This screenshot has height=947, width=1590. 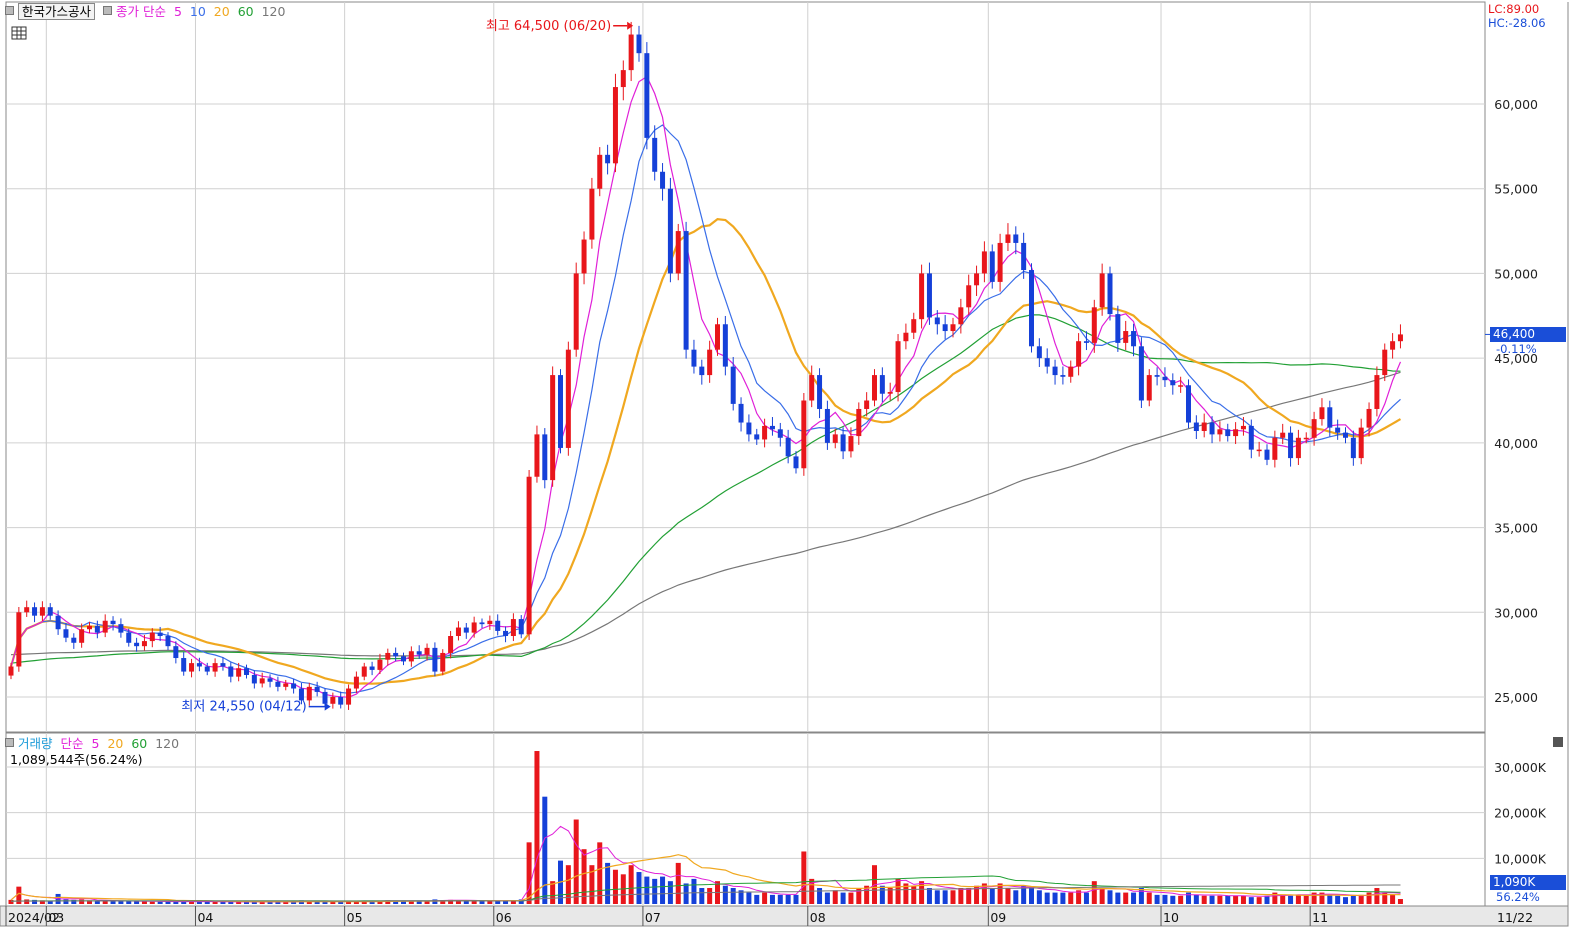 What do you see at coordinates (19, 33) in the screenshot?
I see `table-view-icon` at bounding box center [19, 33].